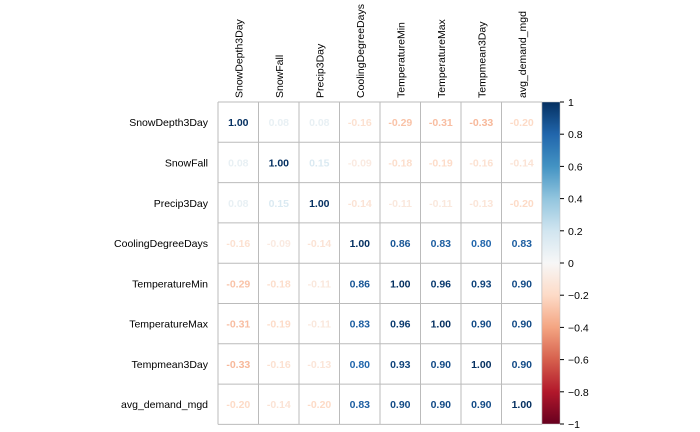  Describe the element at coordinates (238, 244) in the screenshot. I see `cell-value-3-0: -0.16` at that location.